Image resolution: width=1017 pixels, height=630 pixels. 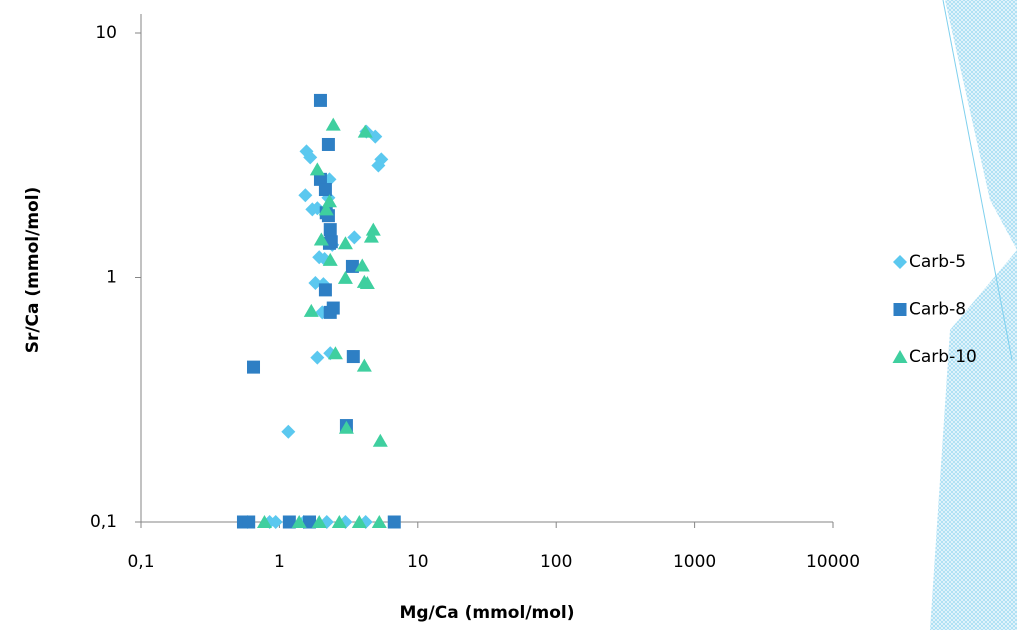 I want to click on decoration-line, so click(x=977, y=180).